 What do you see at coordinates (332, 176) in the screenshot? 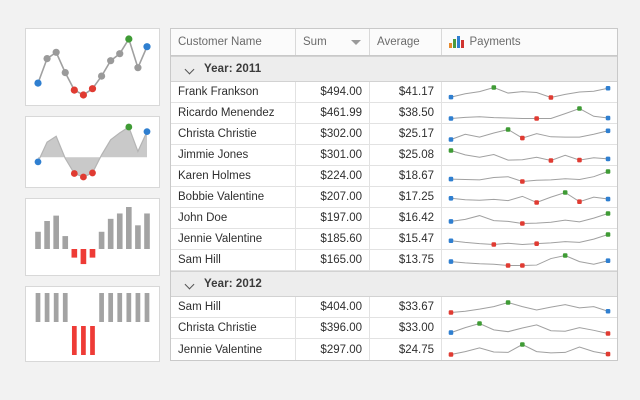
I see `cell-sum: $224.00` at bounding box center [332, 176].